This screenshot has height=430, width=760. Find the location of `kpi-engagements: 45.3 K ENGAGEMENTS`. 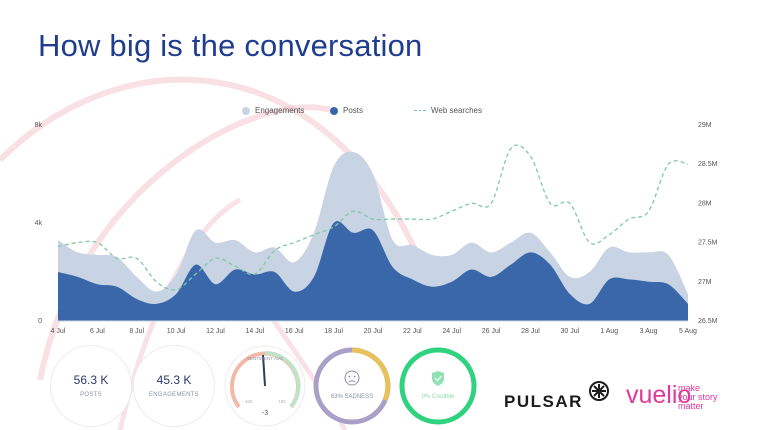

kpi-engagements: 45.3 K ENGAGEMENTS is located at coordinates (174, 386).